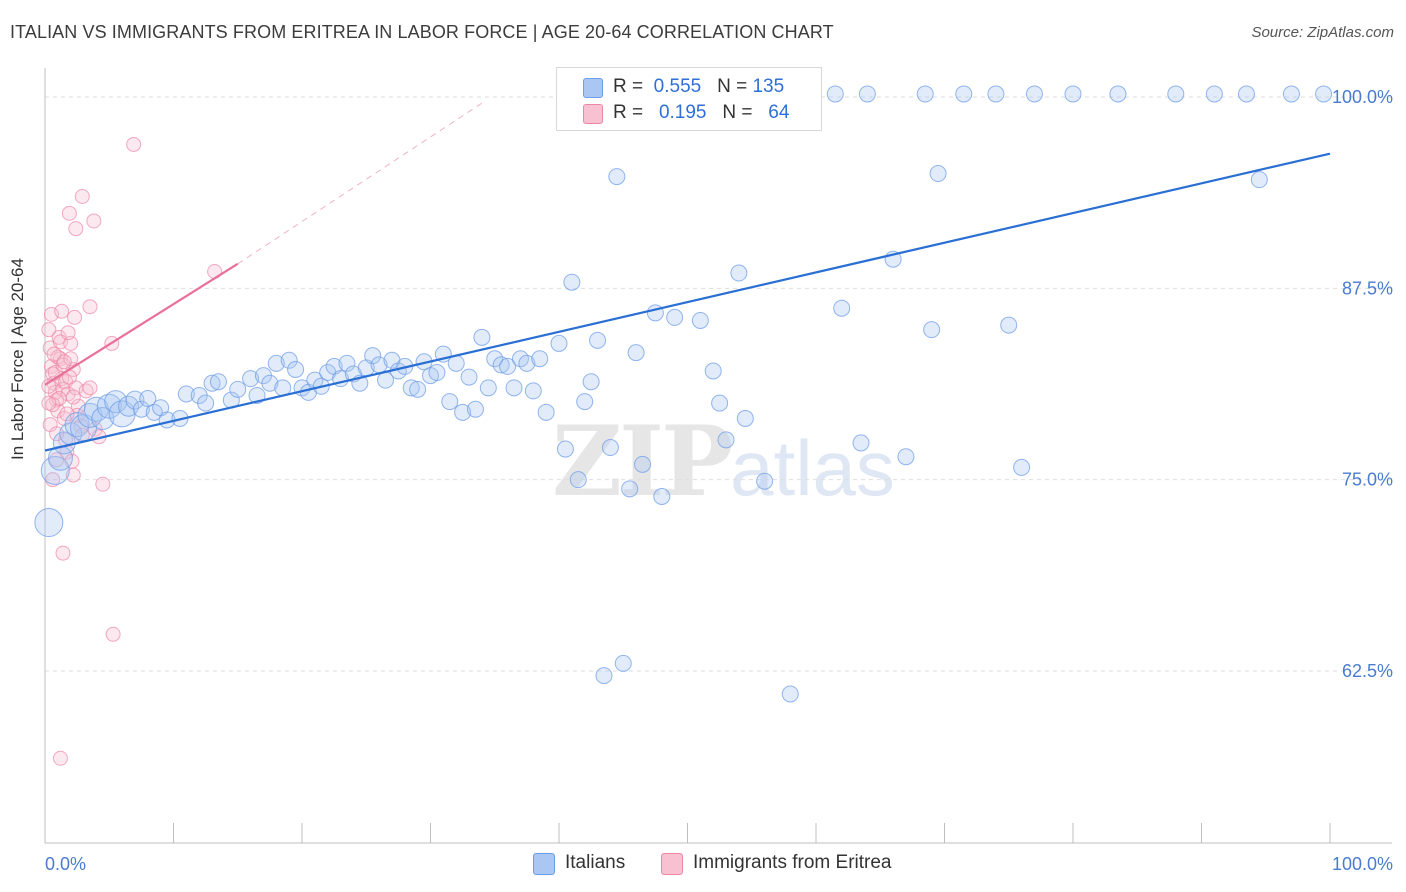 The width and height of the screenshot is (1406, 892). Describe the element at coordinates (593, 114) in the screenshot. I see `legend-eritrea-swatch` at that location.